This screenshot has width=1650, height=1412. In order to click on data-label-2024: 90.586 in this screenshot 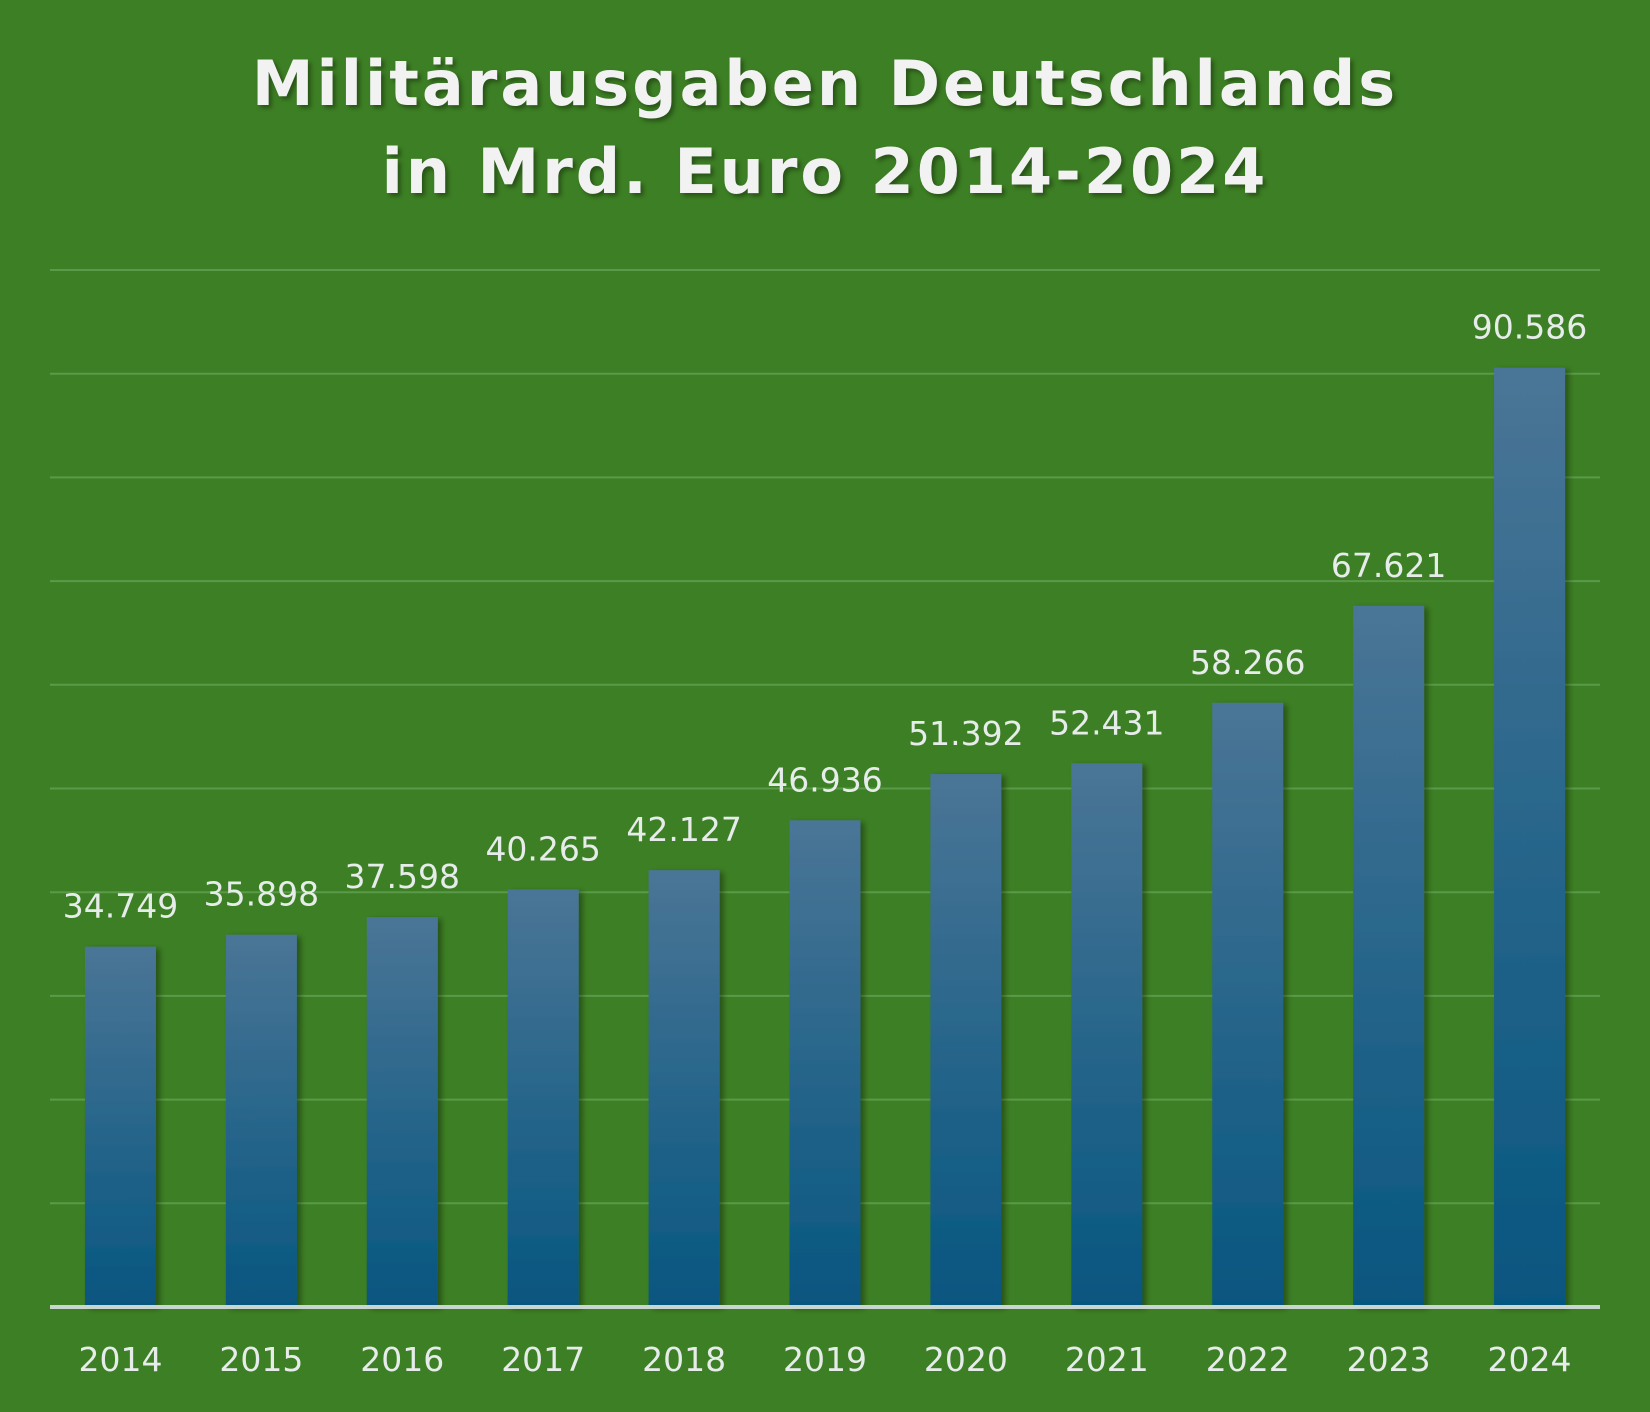, I will do `click(1529, 327)`.